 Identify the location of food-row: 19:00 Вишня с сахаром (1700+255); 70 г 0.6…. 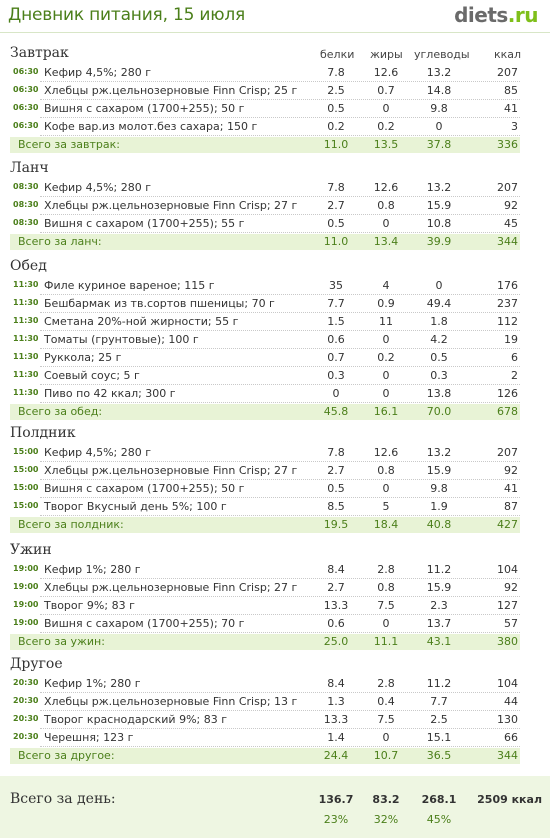
(275, 623).